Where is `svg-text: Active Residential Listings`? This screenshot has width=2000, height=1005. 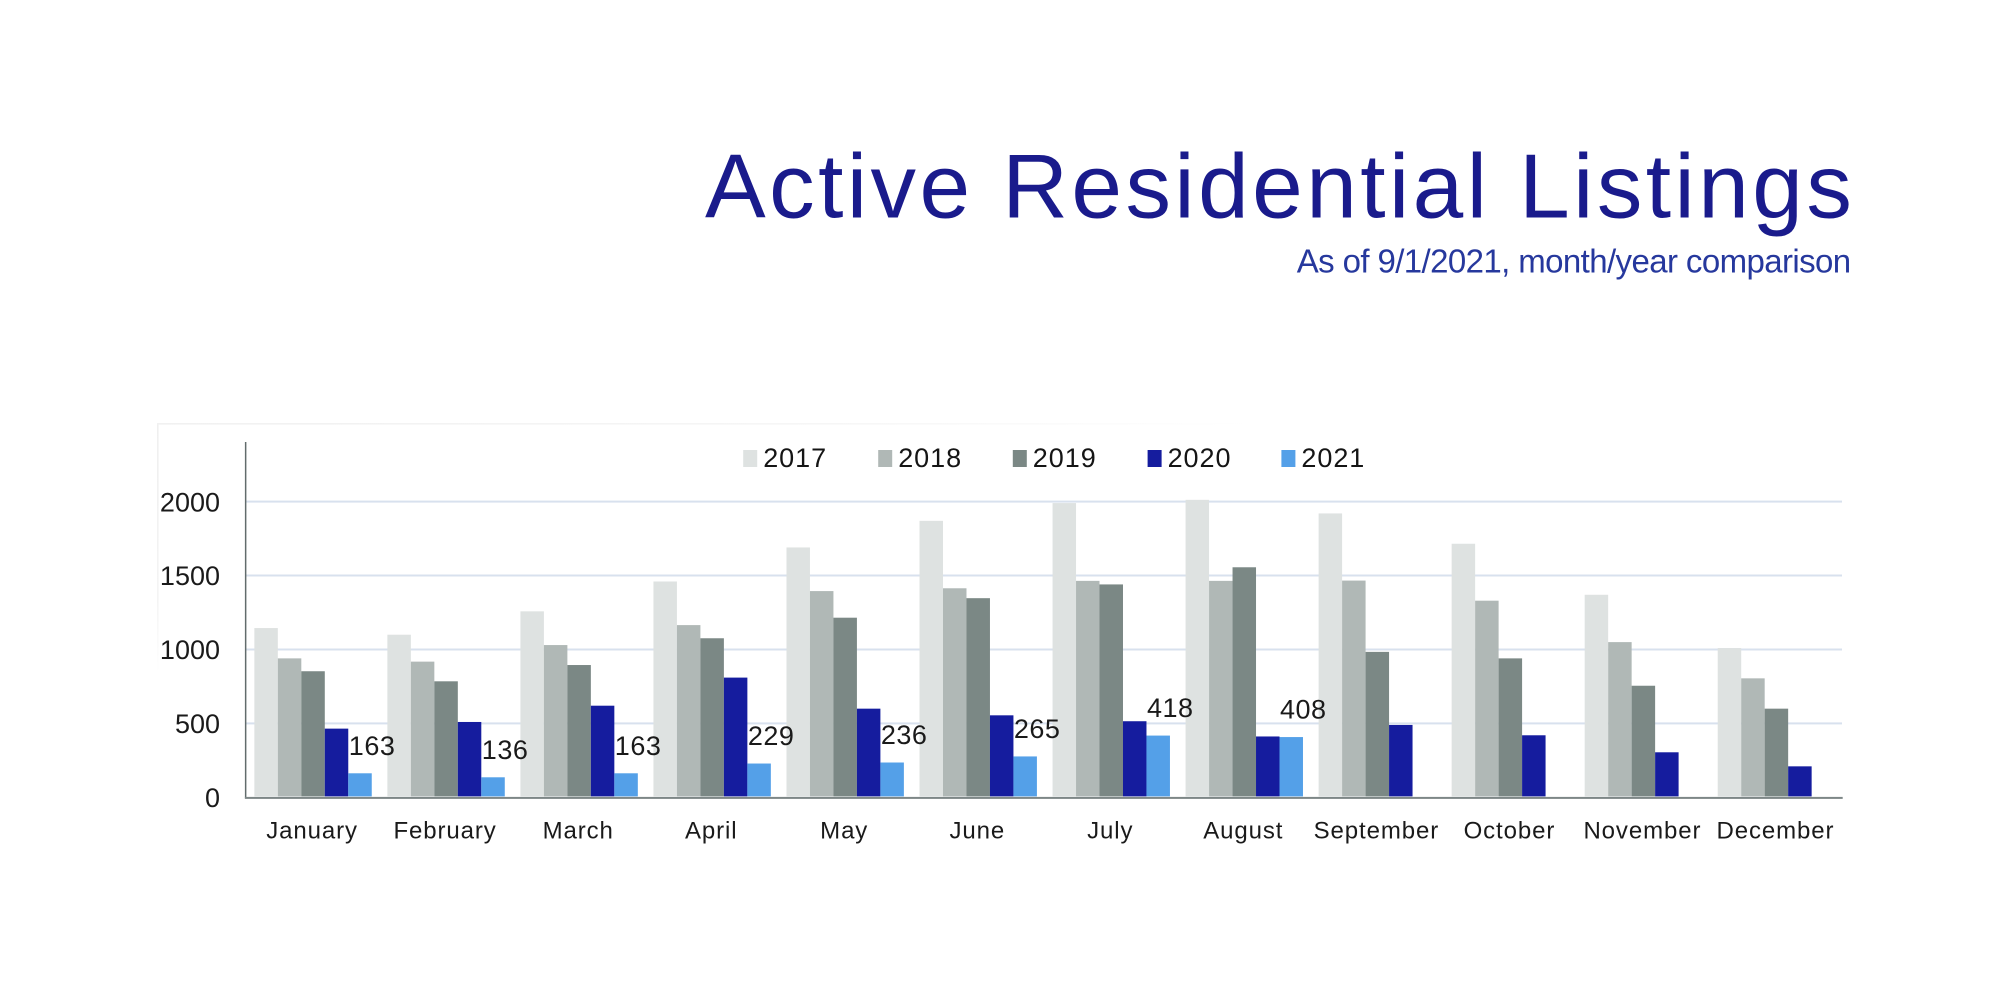 svg-text: Active Residential Listings is located at coordinates (1280, 187).